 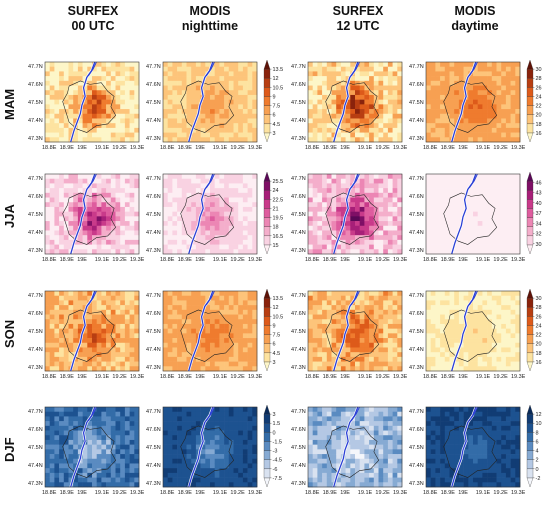 I want to click on colorbar-segment, so click(x=530, y=195).